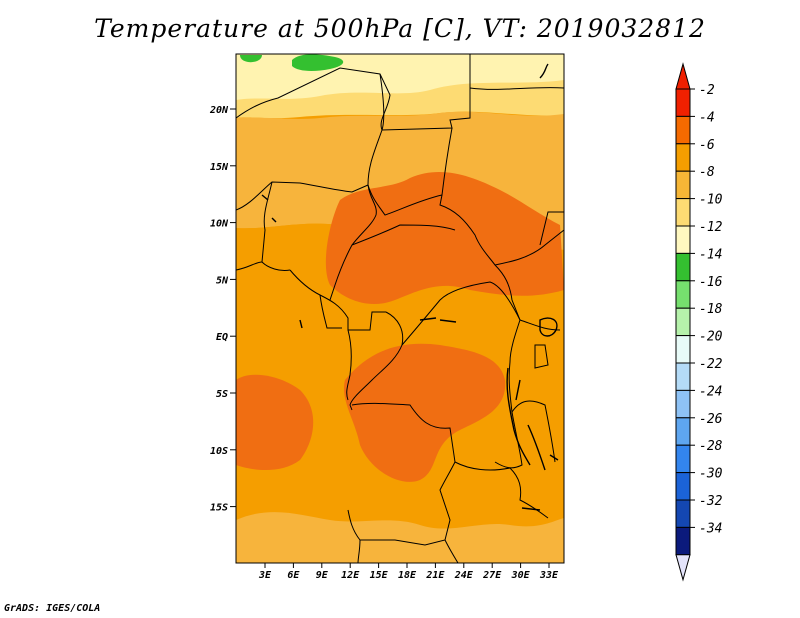  Describe the element at coordinates (222, 280) in the screenshot. I see `lat-label: 5N` at that location.